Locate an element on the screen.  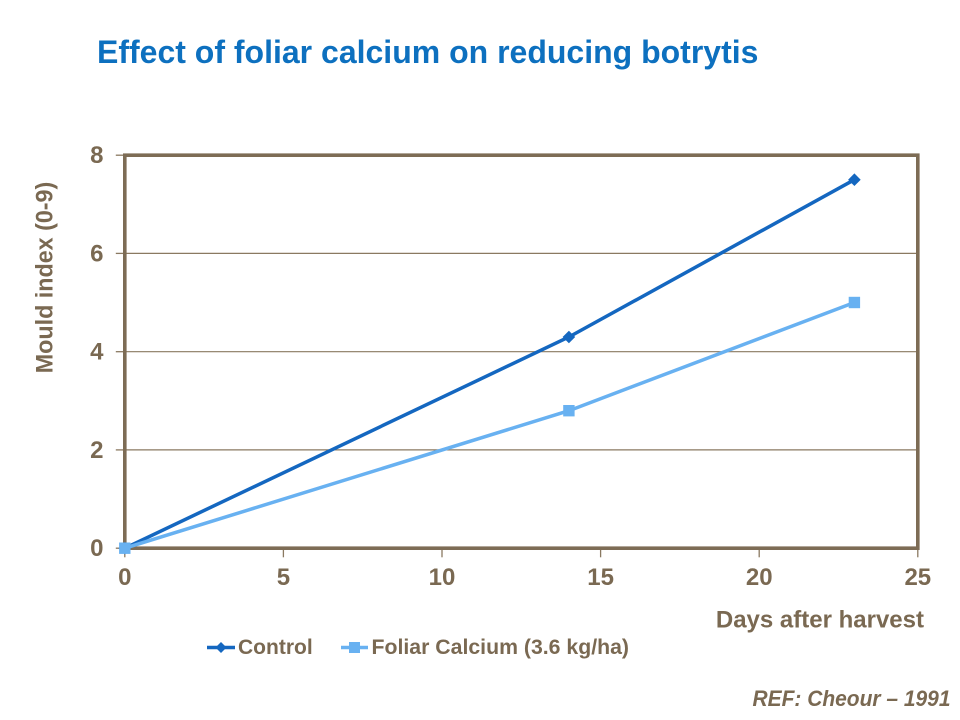
svg-text: 10 is located at coordinates (442, 577).